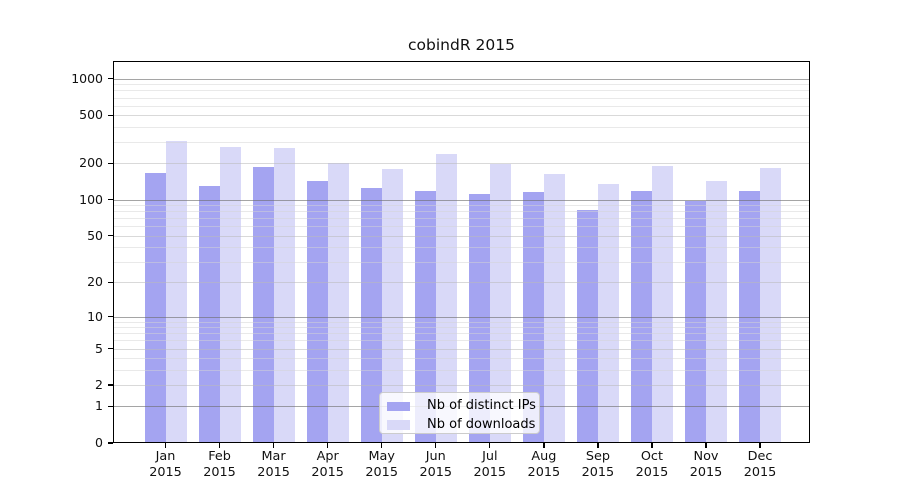 The height and width of the screenshot is (500, 900). Describe the element at coordinates (398, 425) in the screenshot. I see `legend-swatch-downloads` at that location.